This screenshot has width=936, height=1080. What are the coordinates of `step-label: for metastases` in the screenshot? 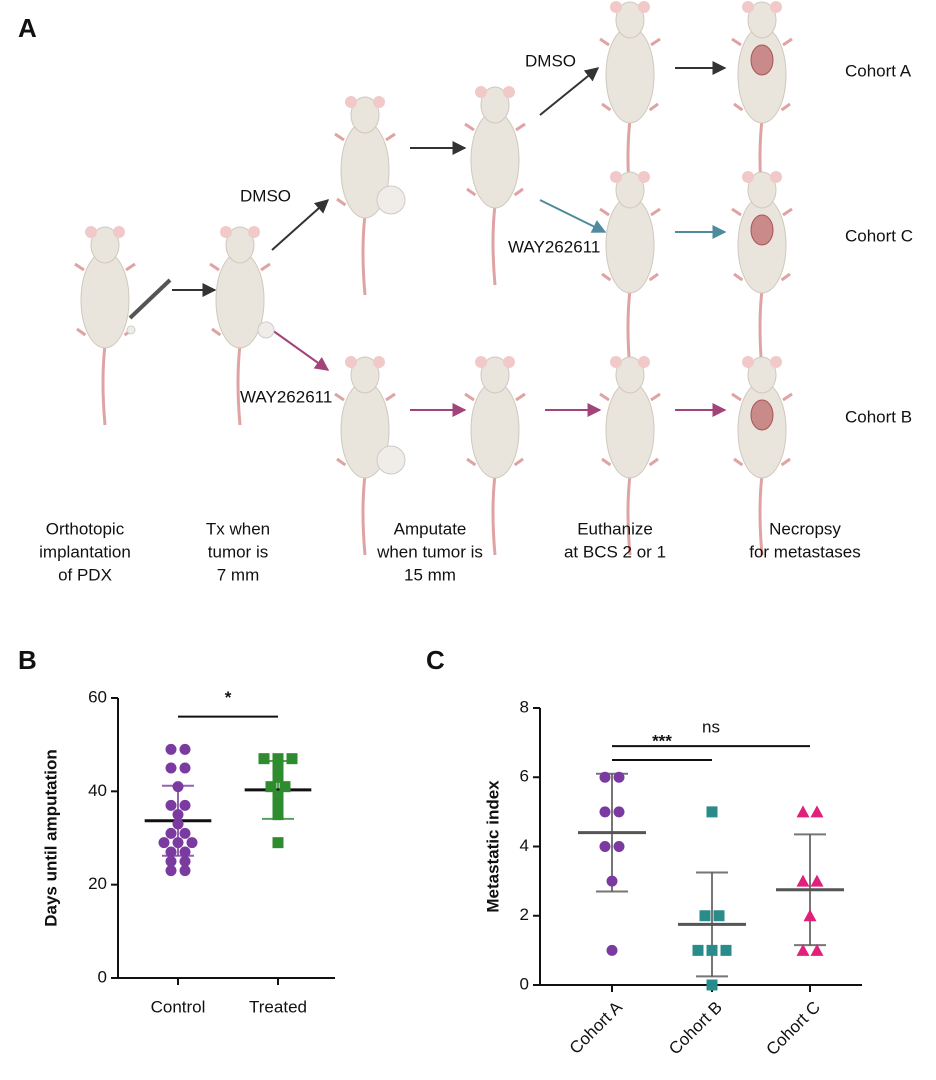 It's located at (805, 551).